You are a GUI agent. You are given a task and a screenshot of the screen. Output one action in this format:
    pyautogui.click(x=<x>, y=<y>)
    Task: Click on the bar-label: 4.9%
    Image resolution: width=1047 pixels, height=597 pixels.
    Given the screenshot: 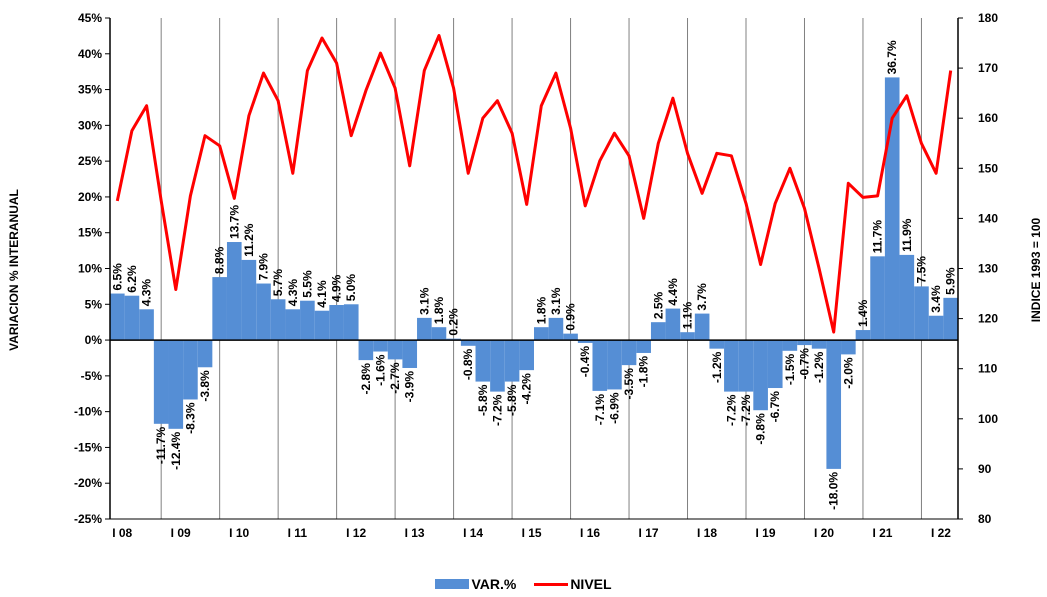 What is the action you would take?
    pyautogui.click(x=337, y=288)
    